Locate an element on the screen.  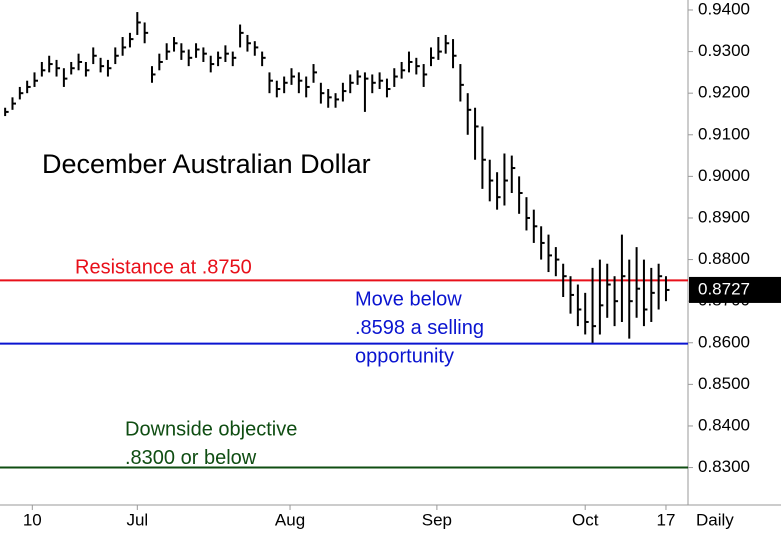
annotation: Move below is located at coordinates (408, 299).